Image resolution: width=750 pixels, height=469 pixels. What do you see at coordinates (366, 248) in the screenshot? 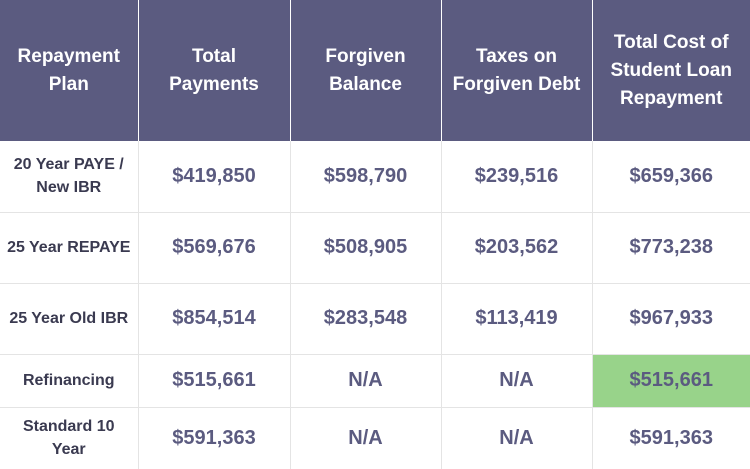
I see `forgiven-balance-cell: $508,905` at bounding box center [366, 248].